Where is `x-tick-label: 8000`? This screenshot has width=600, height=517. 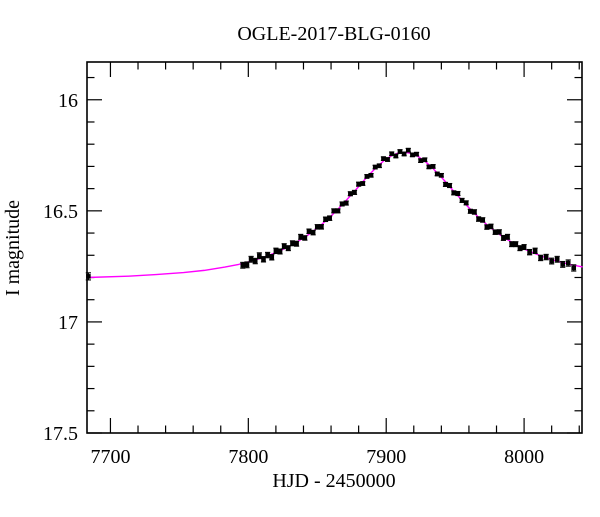
x-tick-label: 8000 is located at coordinates (524, 457).